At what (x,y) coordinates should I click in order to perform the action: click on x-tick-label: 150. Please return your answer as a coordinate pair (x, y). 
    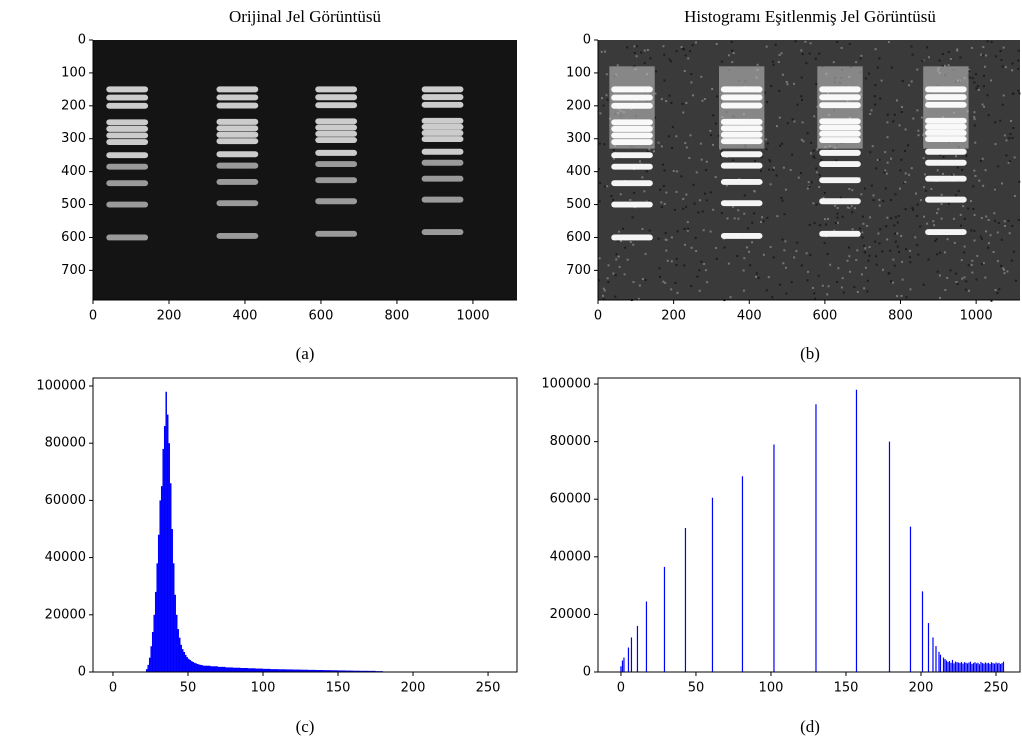
    Looking at the image, I should click on (338, 688).